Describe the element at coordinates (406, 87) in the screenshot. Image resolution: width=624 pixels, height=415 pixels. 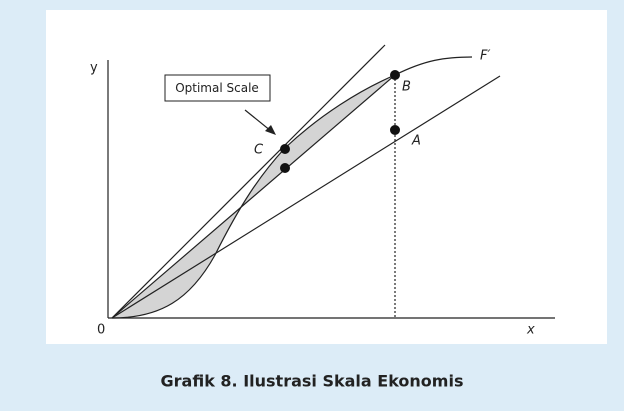
I see `label-b: B` at that location.